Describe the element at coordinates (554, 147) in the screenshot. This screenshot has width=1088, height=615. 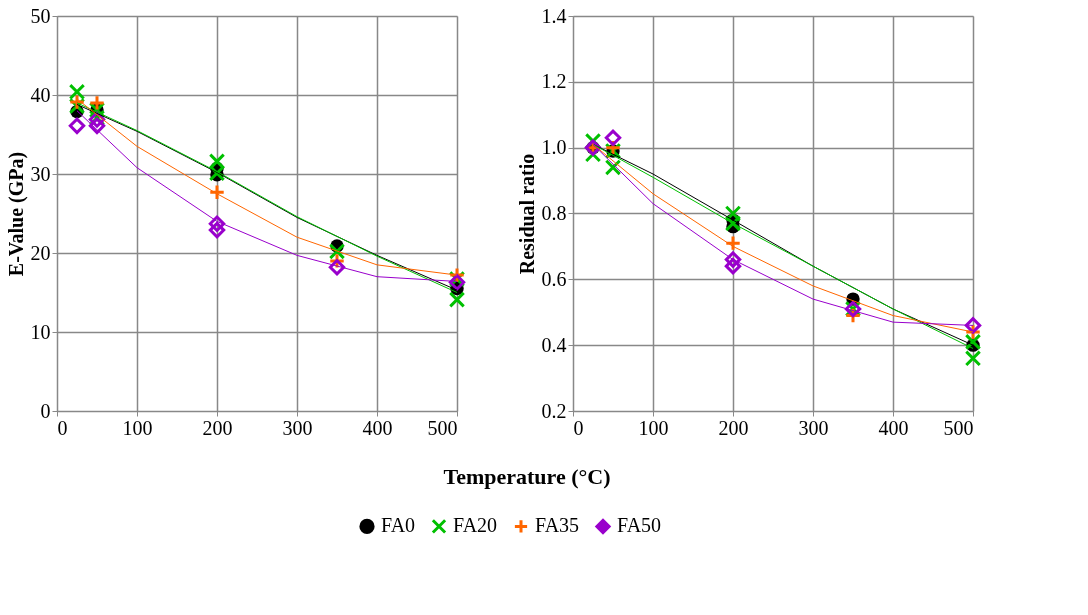
I see `y-tick-label: 1.0` at that location.